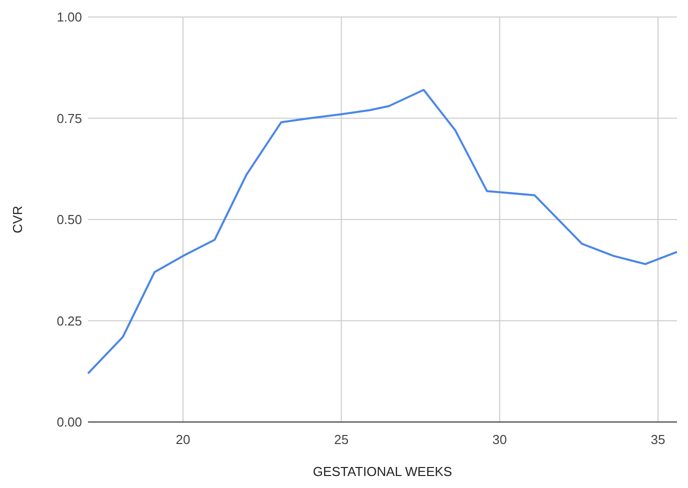 The height and width of the screenshot is (488, 688). Describe the element at coordinates (69, 320) in the screenshot. I see `y-tick-label: 0.25` at that location.